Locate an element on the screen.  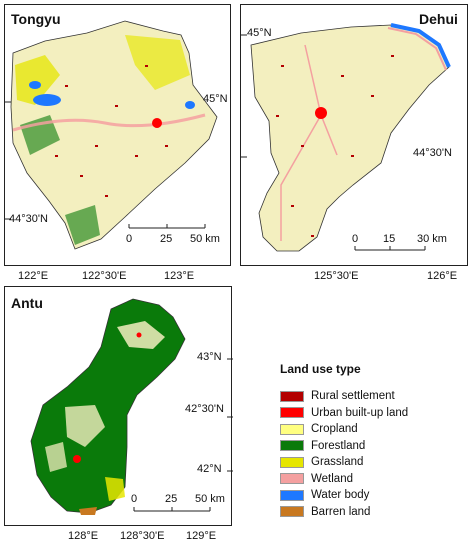
antu-lat-label: 42°N is located at coordinates (209, 469).